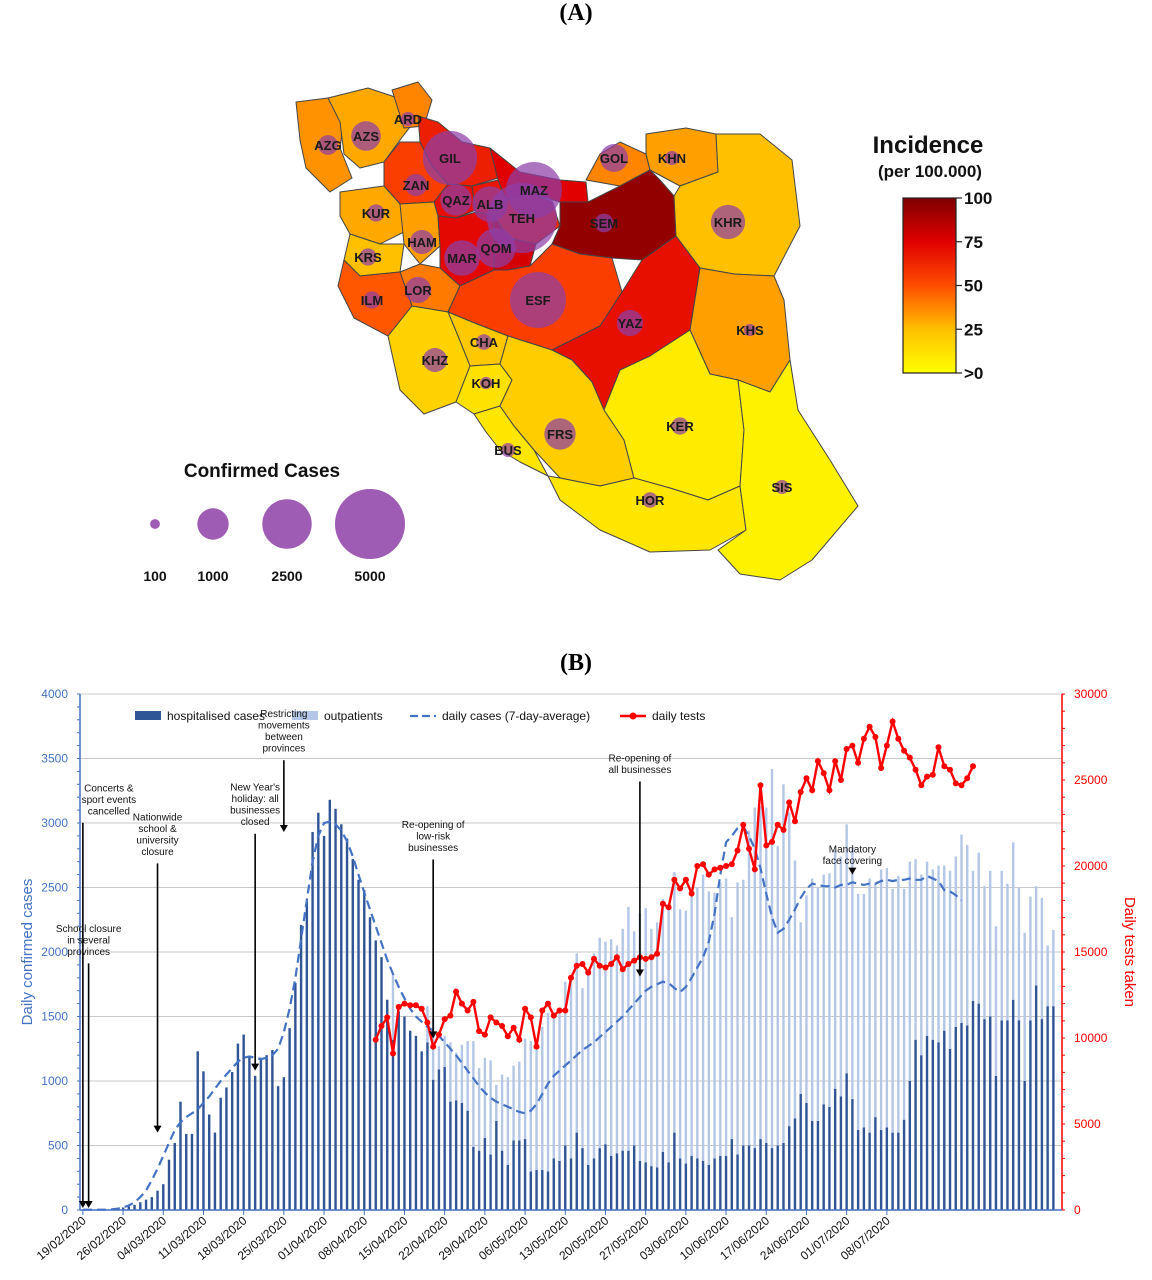 This screenshot has height=1280, width=1152. I want to click on province-code-esf: ESF, so click(537, 300).